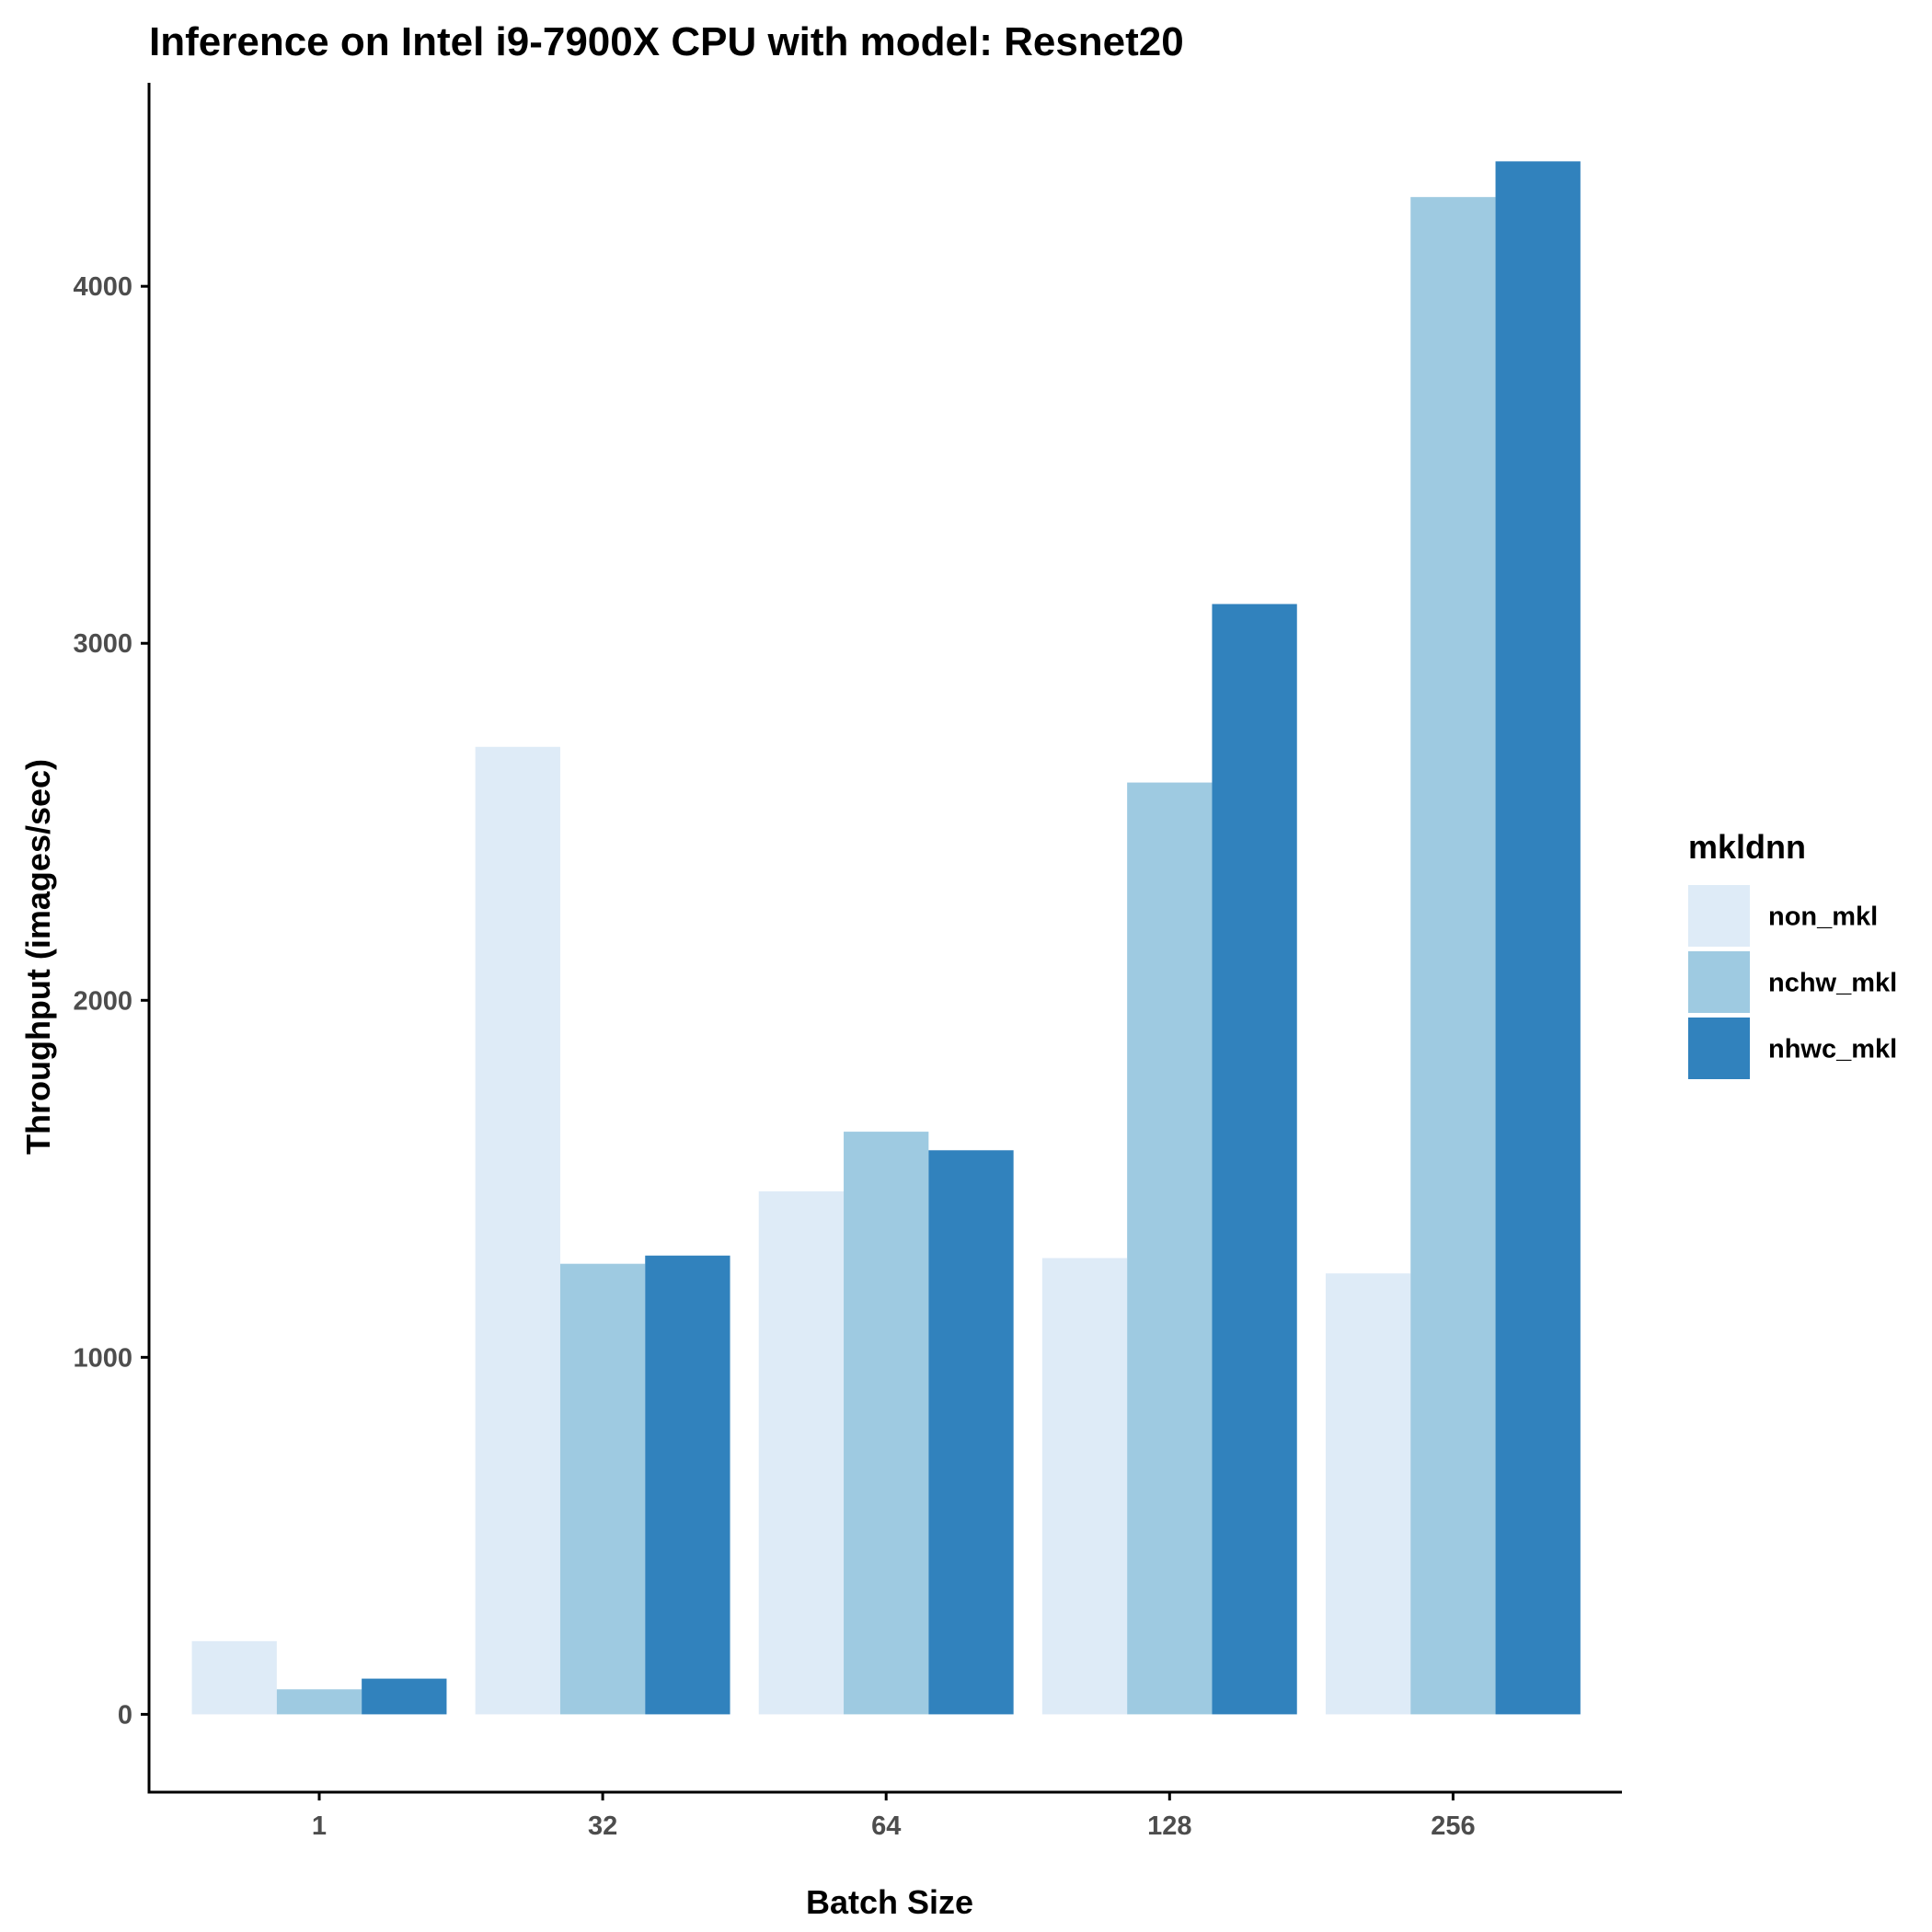  I want to click on y-axis-title: Throughput (images/sec), so click(38, 957).